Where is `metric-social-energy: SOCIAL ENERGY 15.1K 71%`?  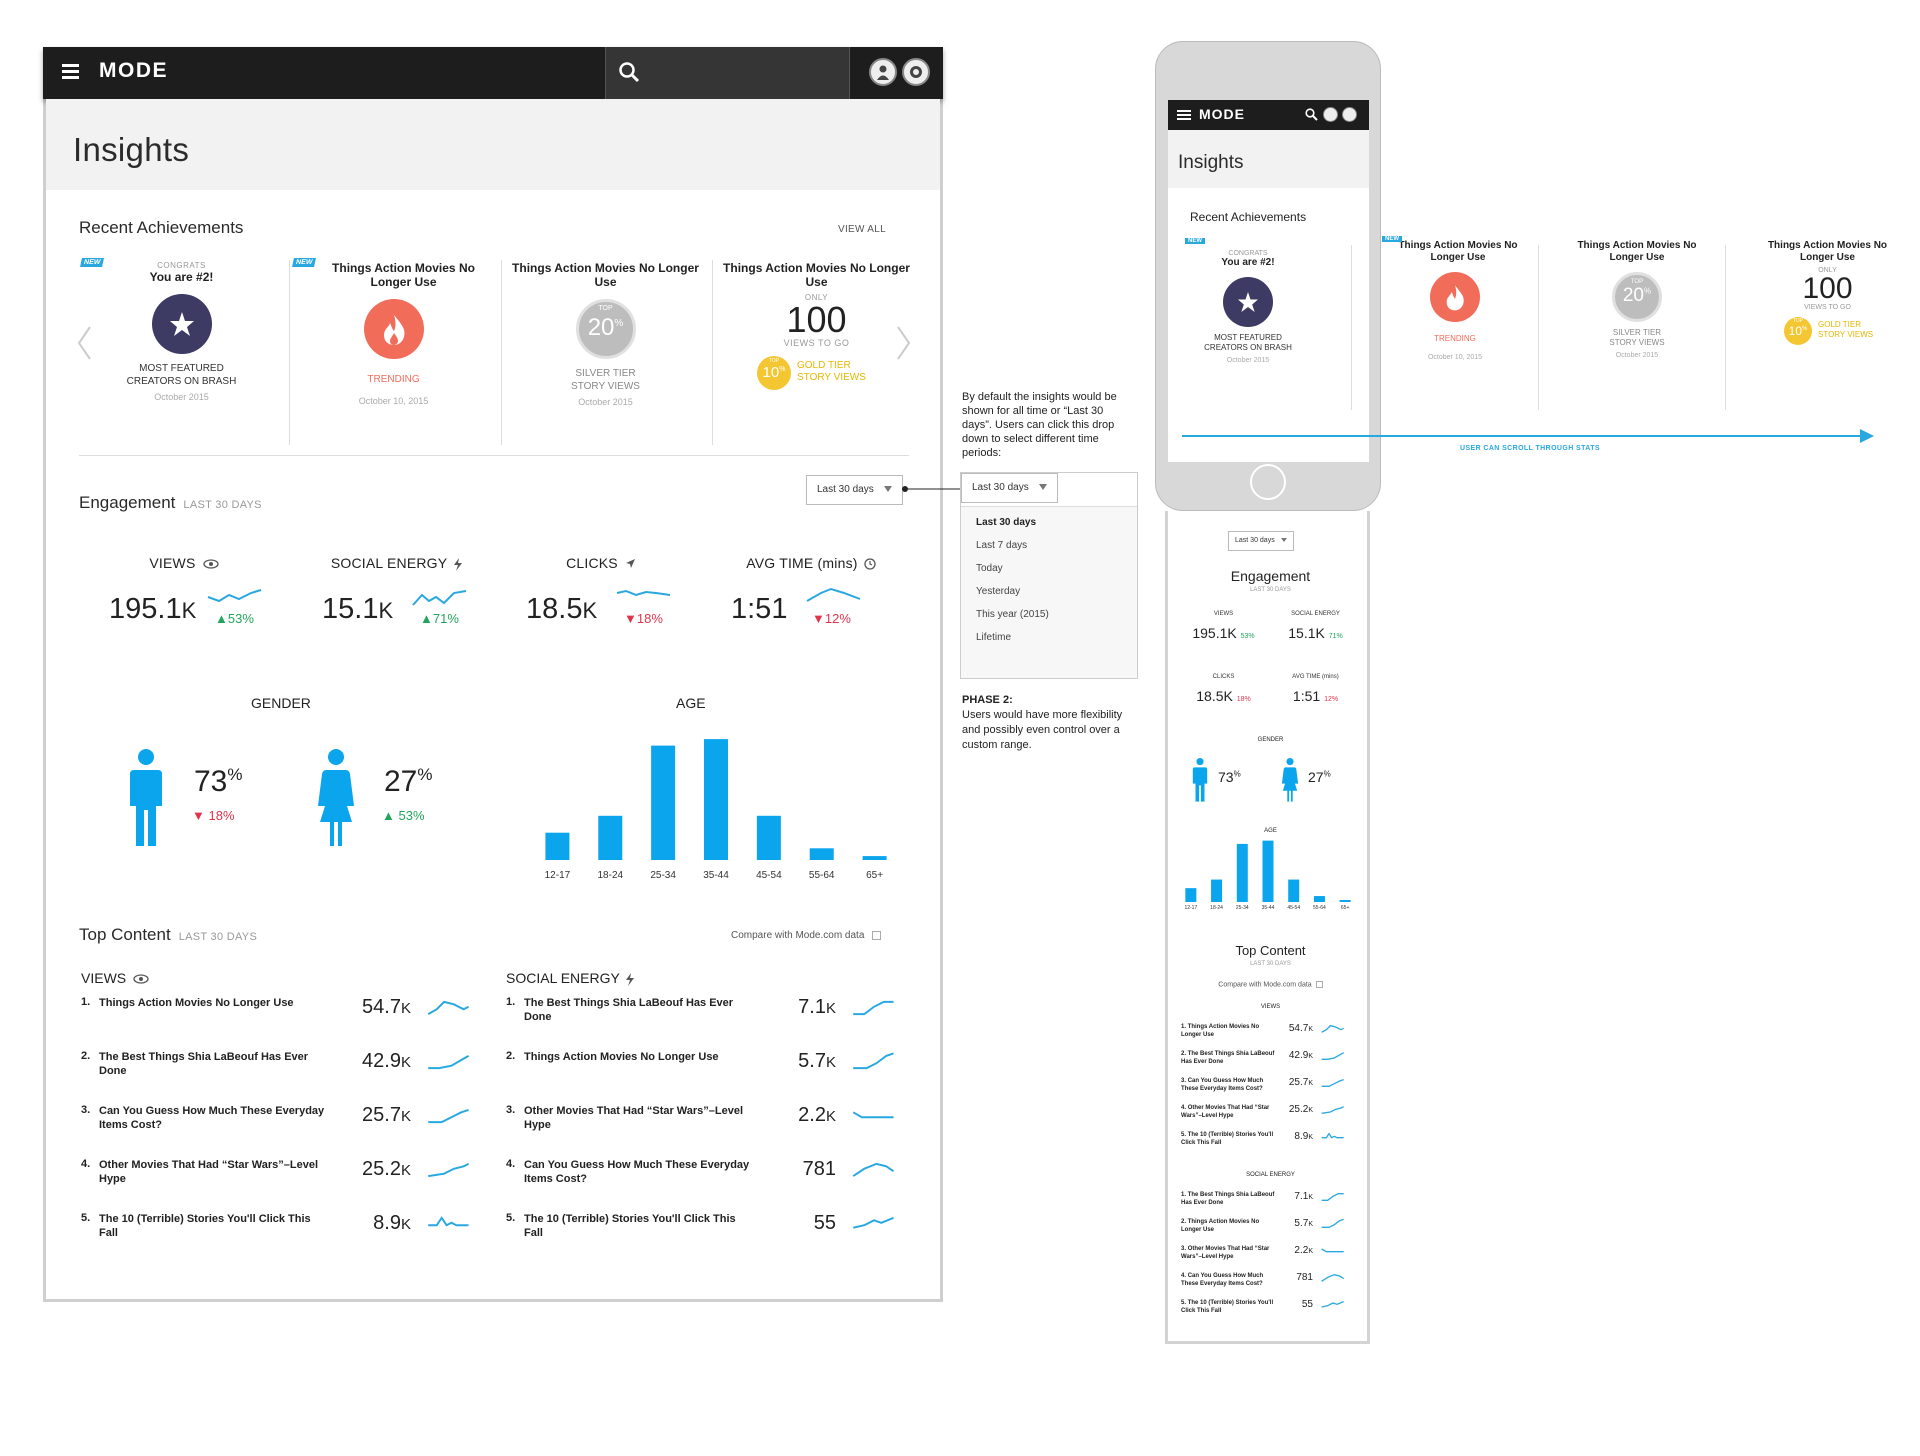
metric-social-energy: SOCIAL ENERGY 15.1K 71% is located at coordinates (1315, 626).